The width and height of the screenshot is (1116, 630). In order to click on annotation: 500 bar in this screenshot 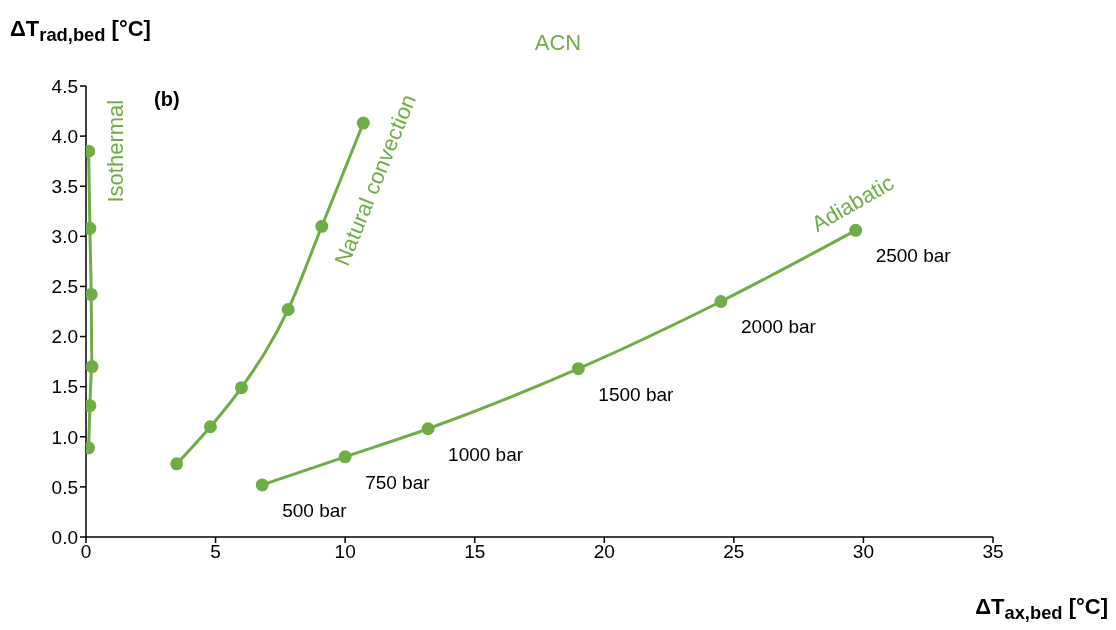, I will do `click(315, 510)`.